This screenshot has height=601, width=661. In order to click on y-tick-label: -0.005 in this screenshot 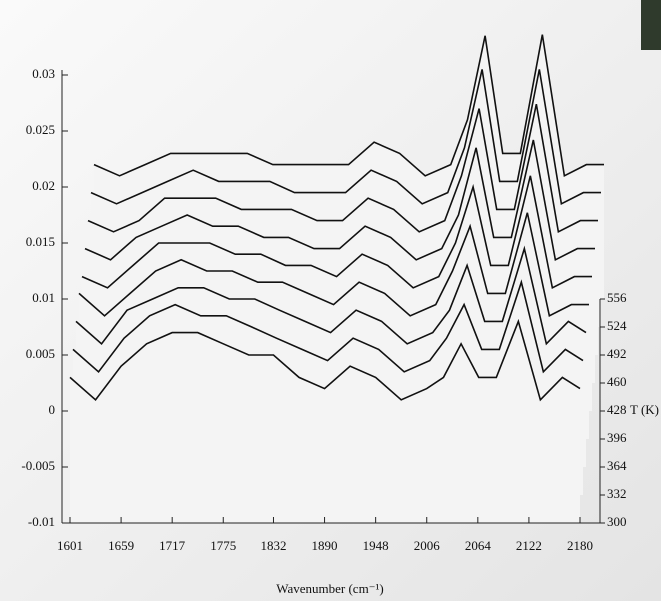, I will do `click(38, 465)`.